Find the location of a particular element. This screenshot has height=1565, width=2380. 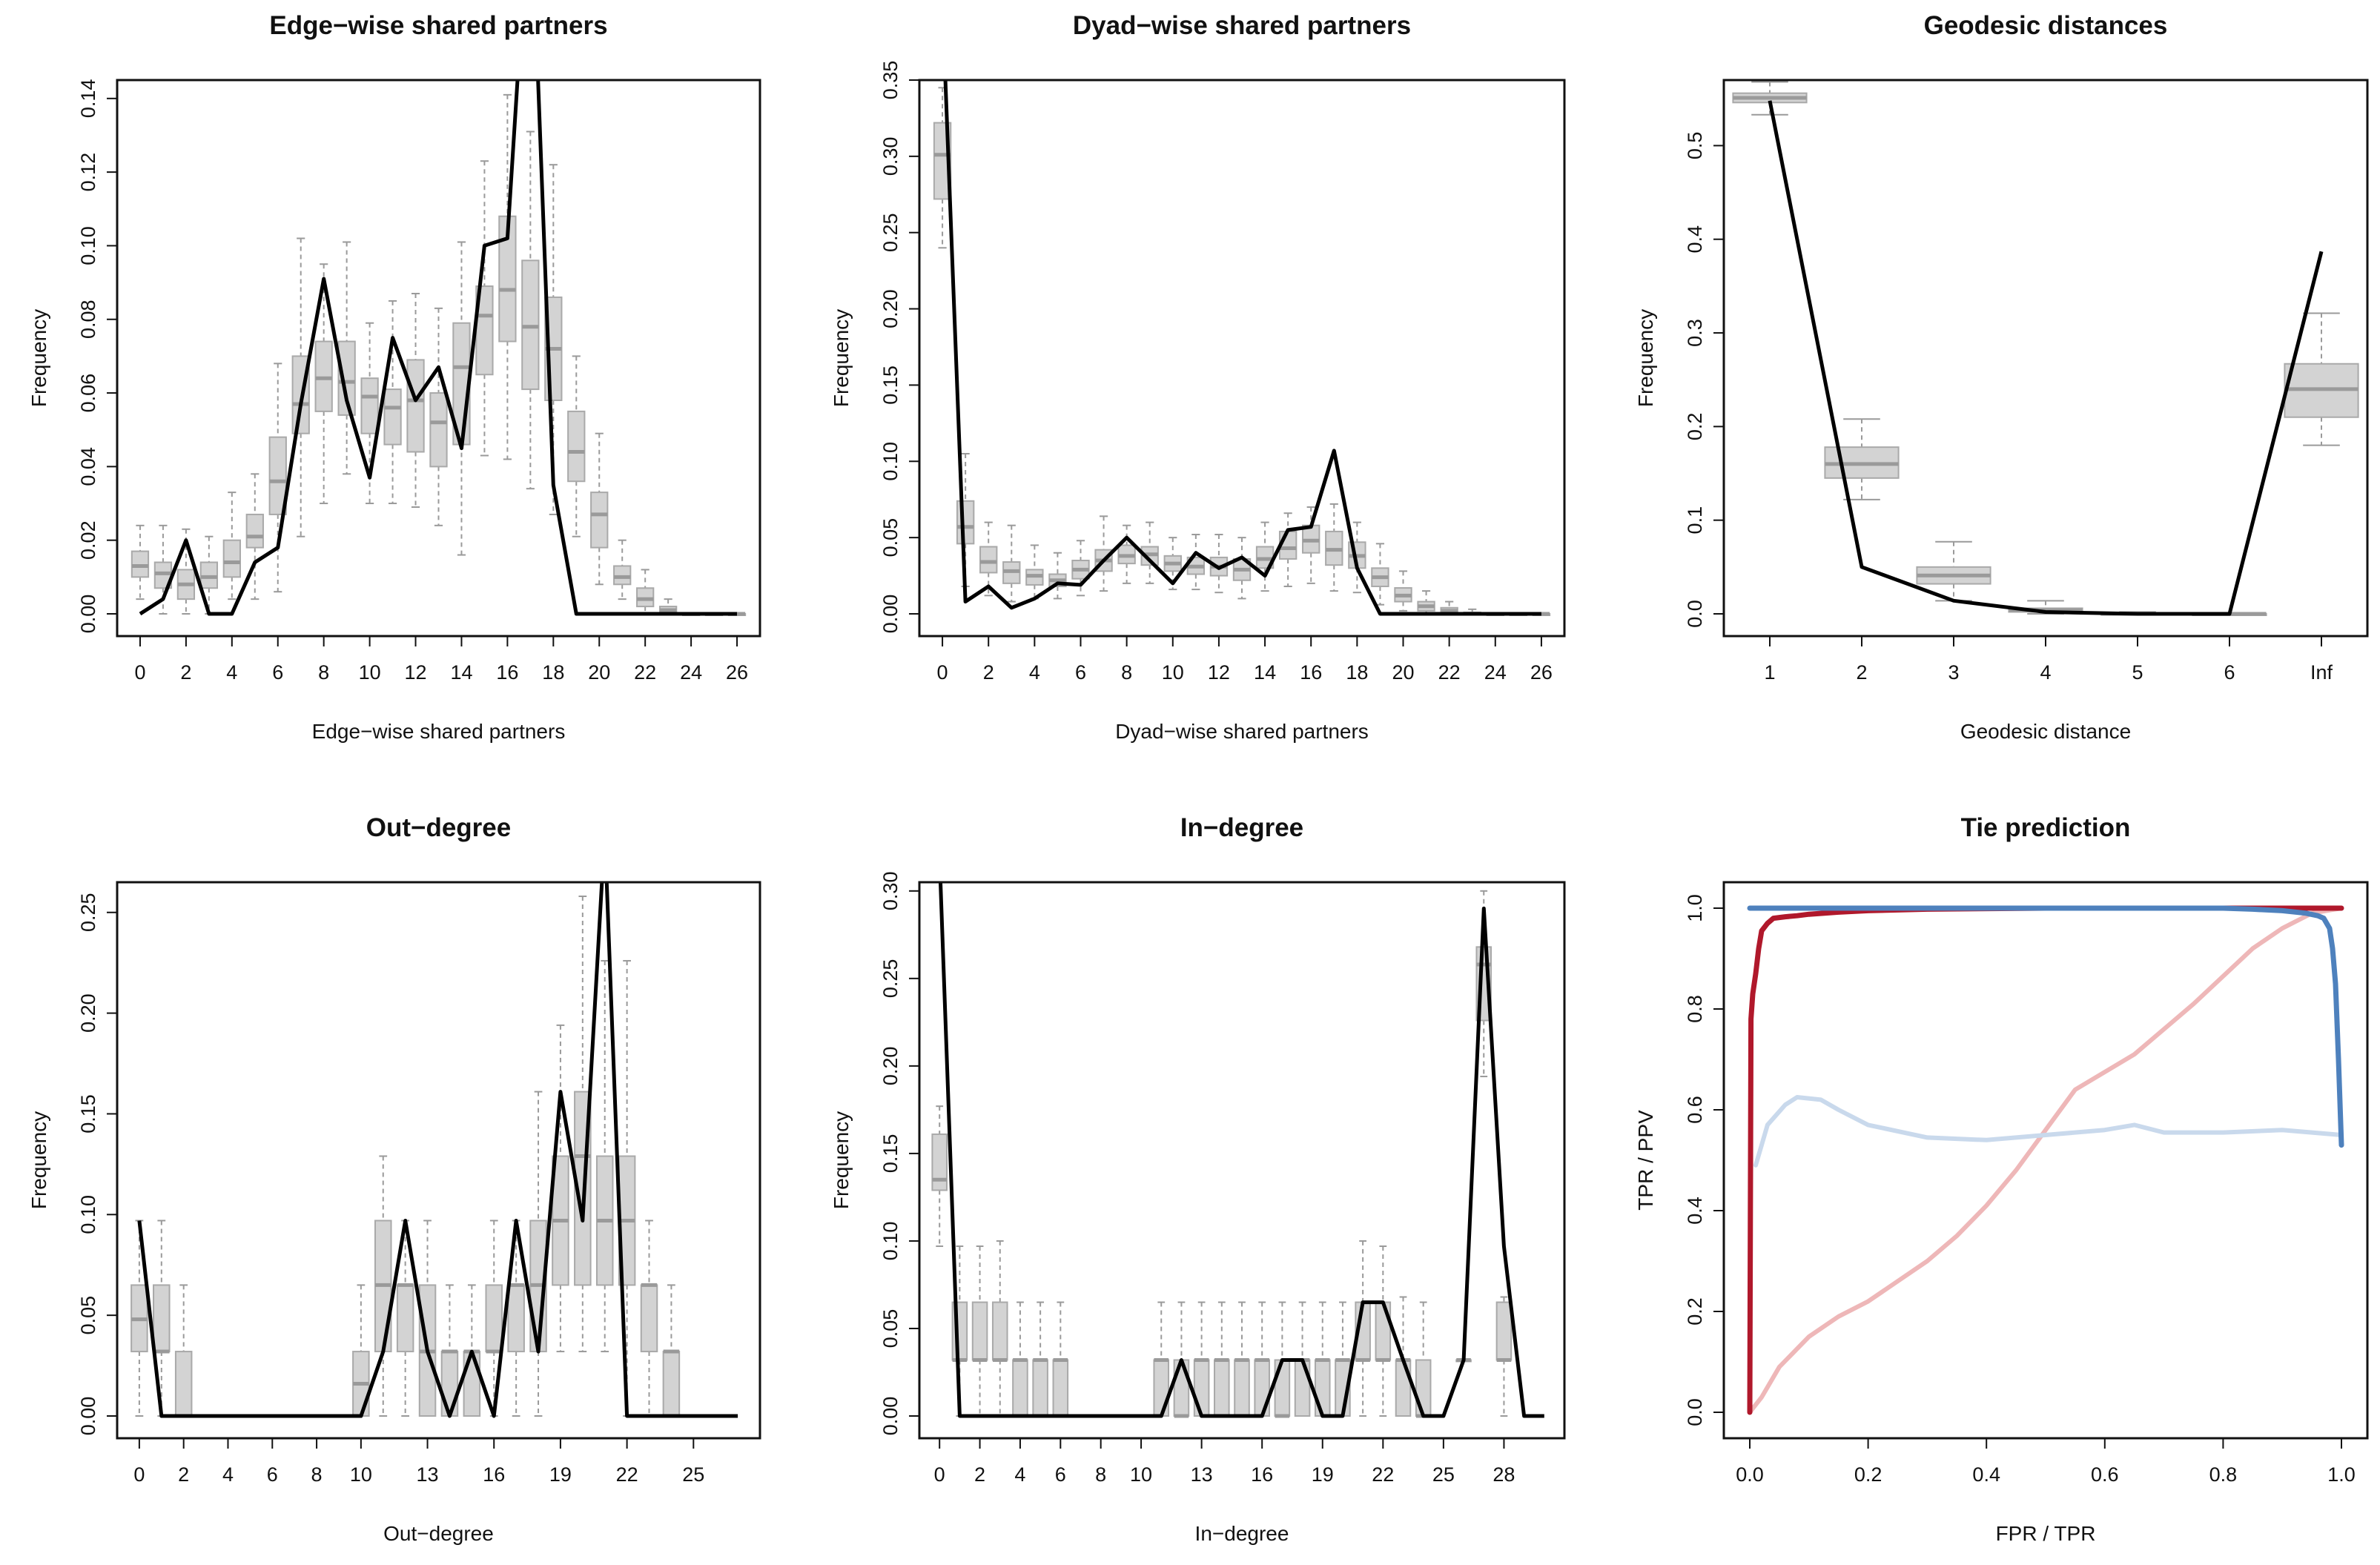

x-axis-label: Edge−wise shared partners is located at coordinates (439, 731).